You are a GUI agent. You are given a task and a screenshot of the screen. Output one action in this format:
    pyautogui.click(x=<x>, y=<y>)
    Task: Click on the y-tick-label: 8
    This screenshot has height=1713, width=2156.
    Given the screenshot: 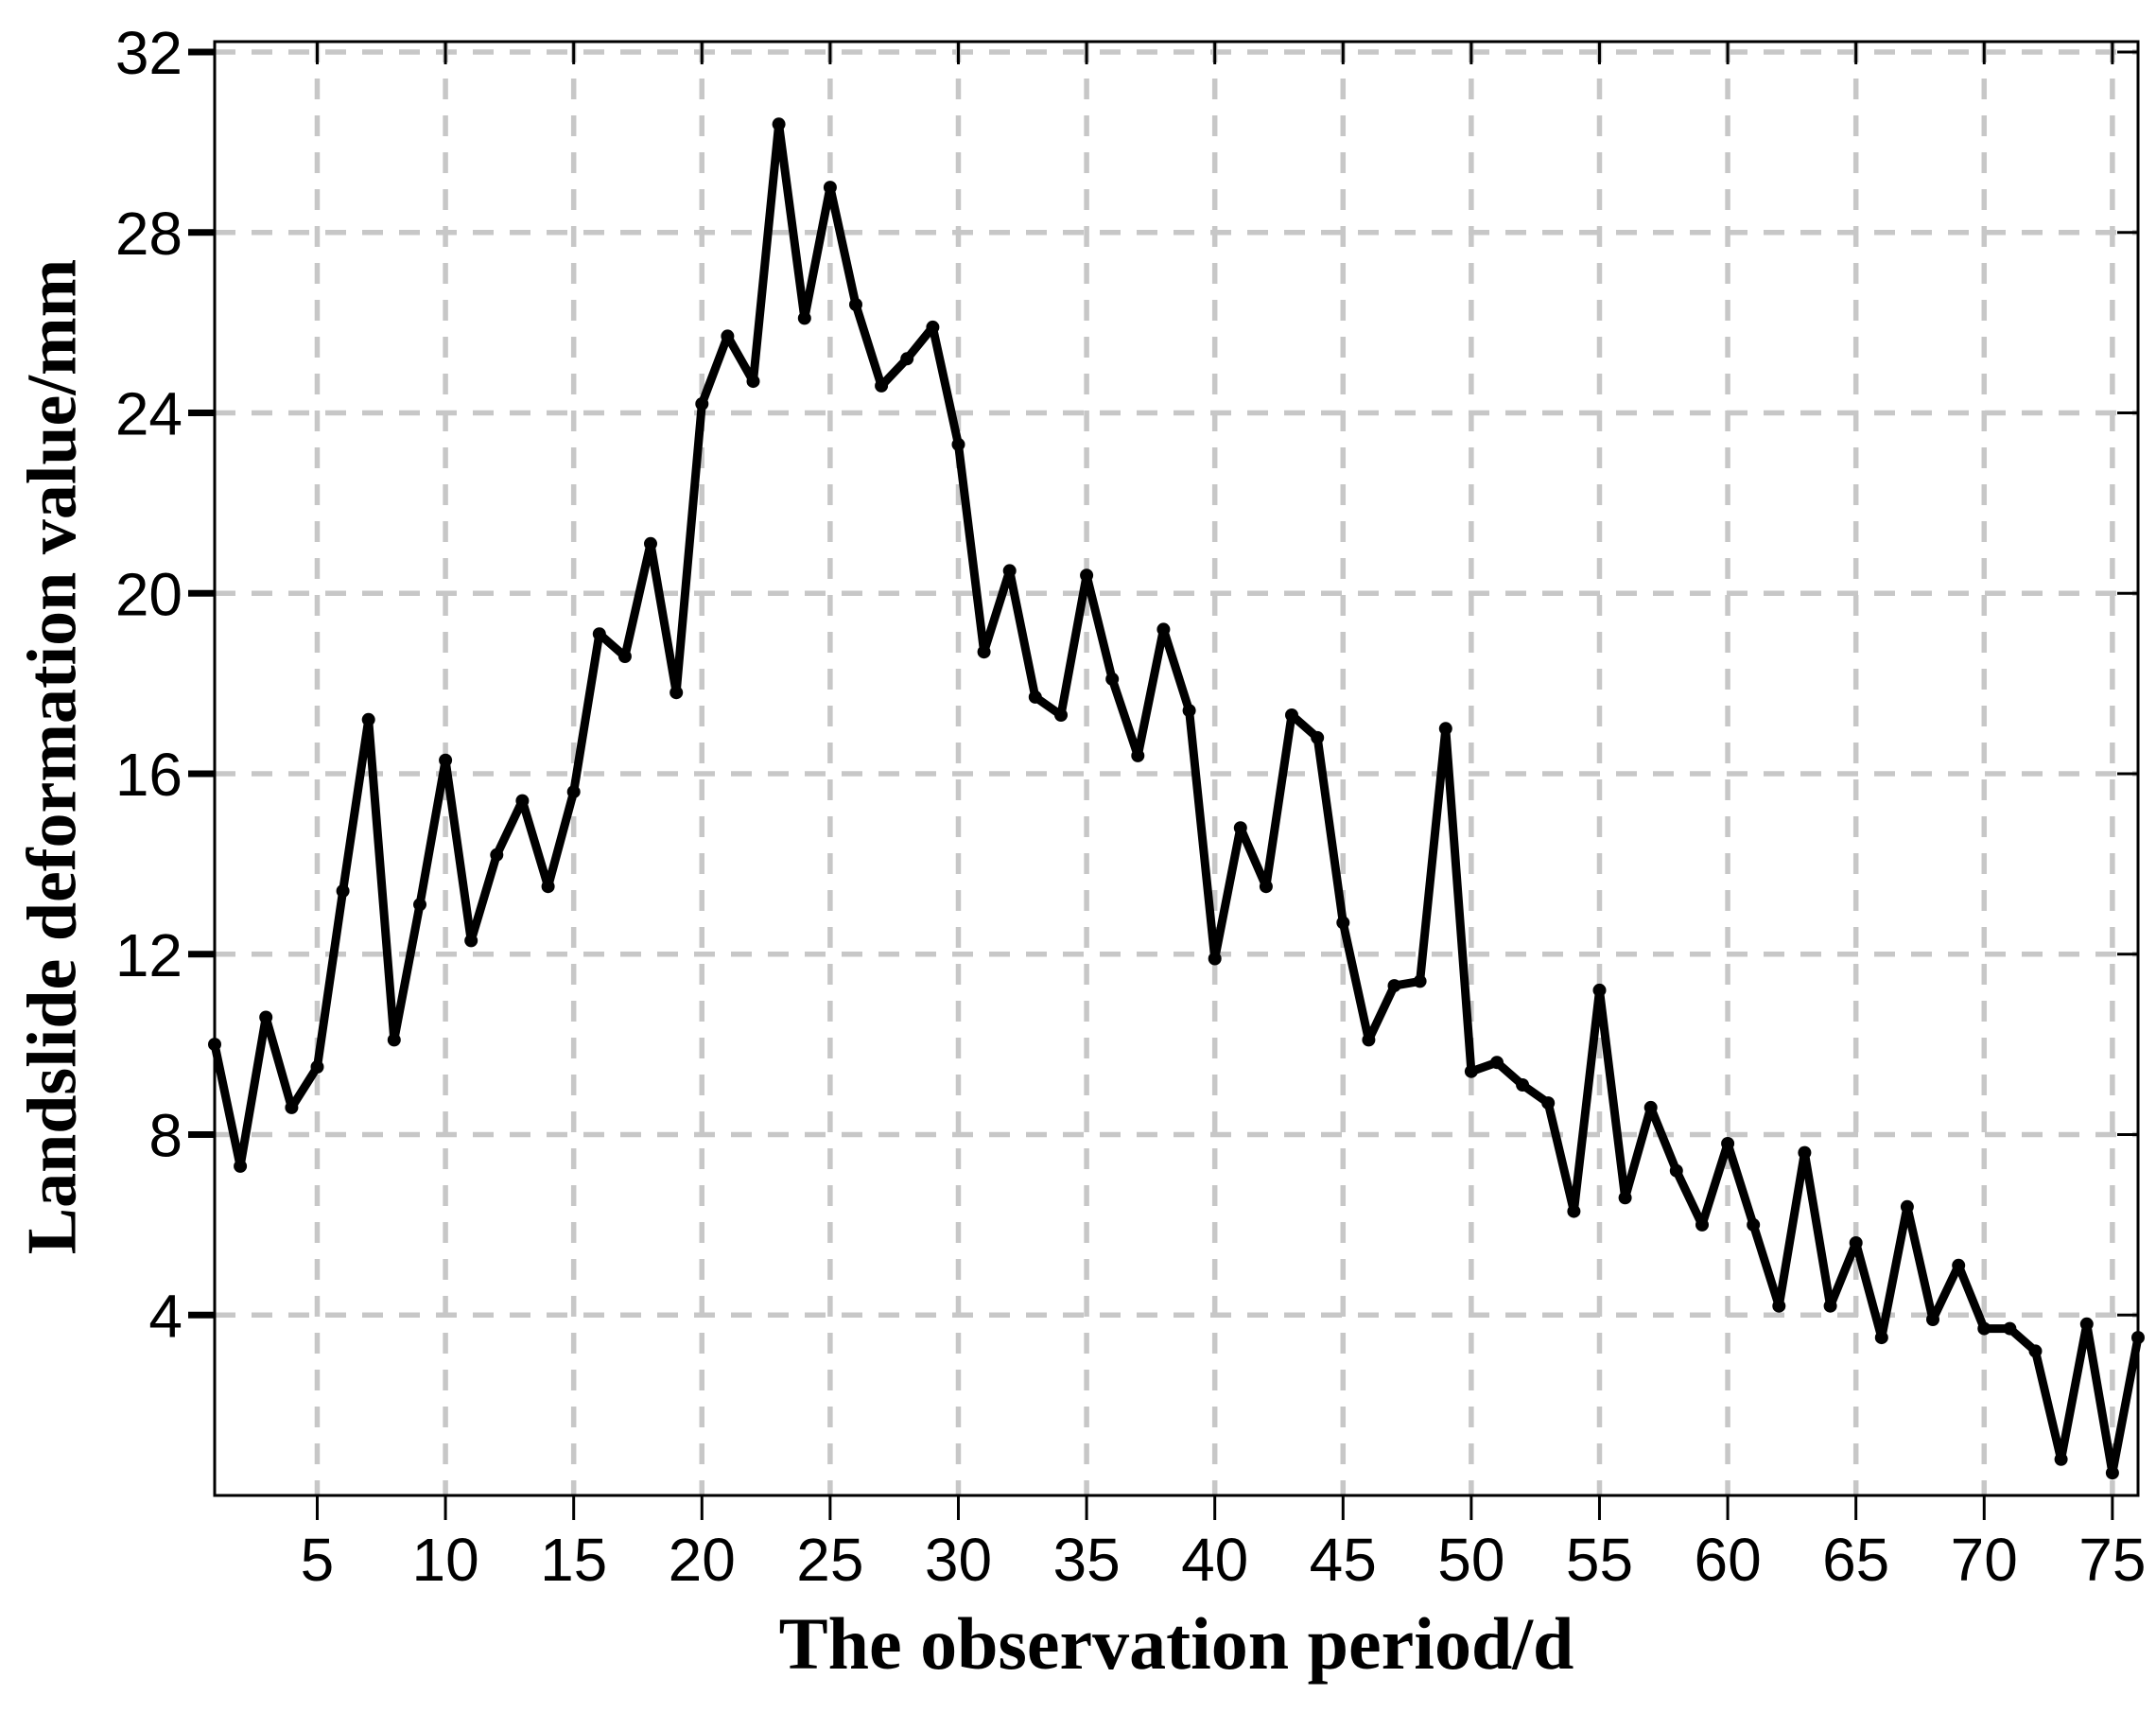 What is the action you would take?
    pyautogui.click(x=166, y=1136)
    